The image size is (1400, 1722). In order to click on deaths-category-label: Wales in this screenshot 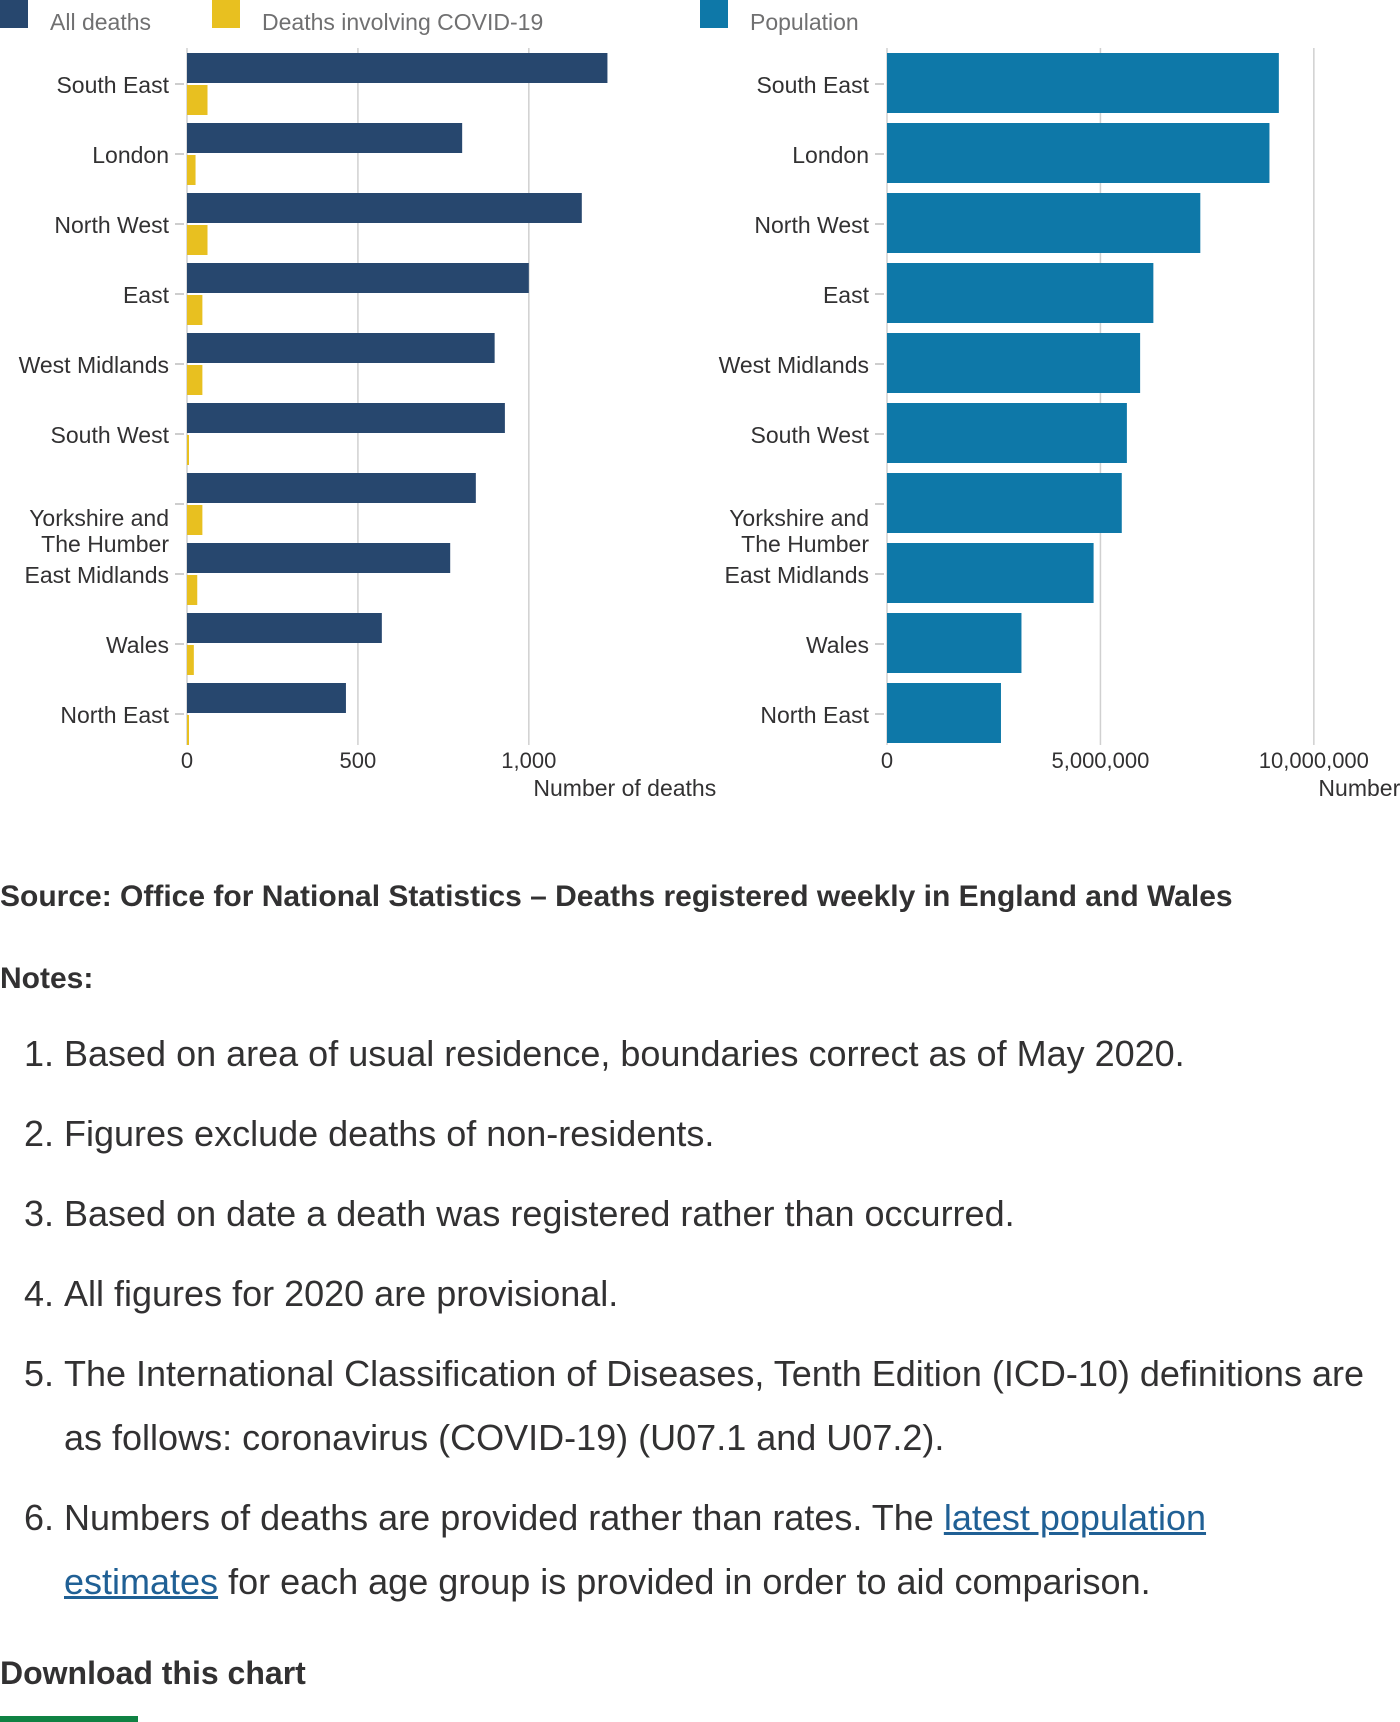, I will do `click(137, 645)`.